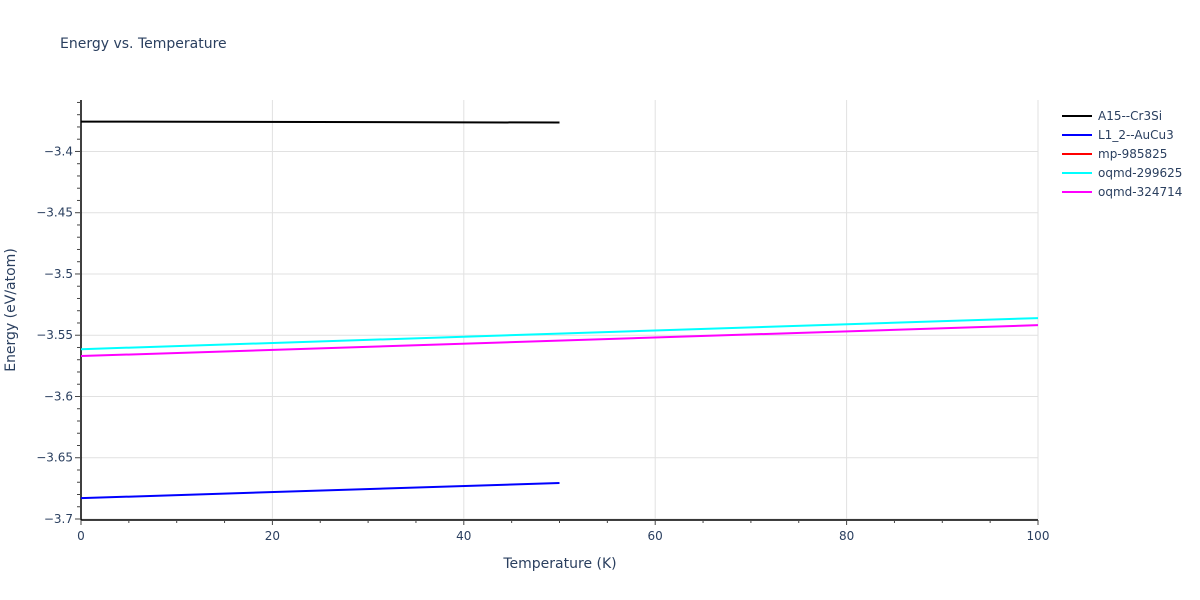 The image size is (1200, 600). Describe the element at coordinates (143, 44) in the screenshot. I see `chart-title: Energy vs. Temperature` at that location.